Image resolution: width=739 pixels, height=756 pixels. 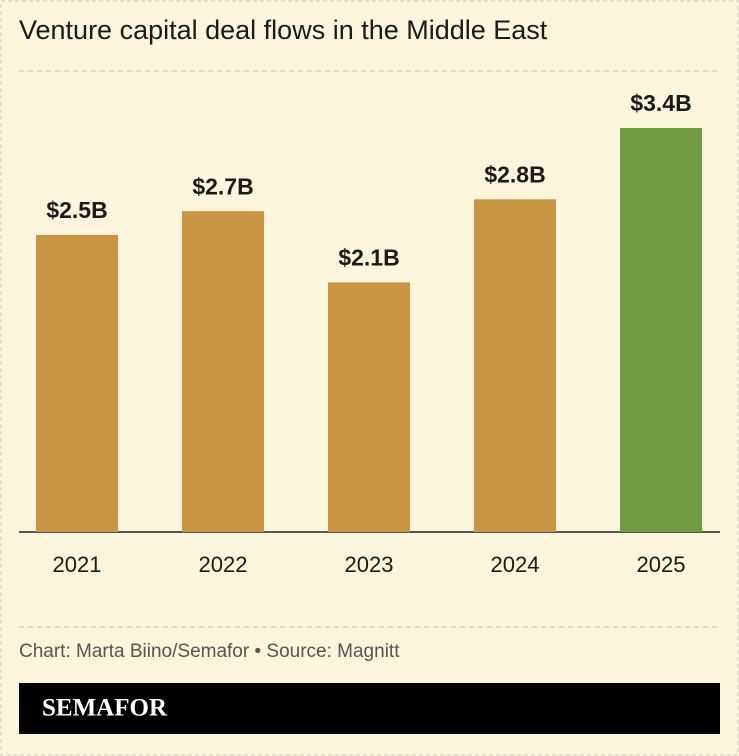 What do you see at coordinates (105, 708) in the screenshot?
I see `brand: SEMAFOR` at bounding box center [105, 708].